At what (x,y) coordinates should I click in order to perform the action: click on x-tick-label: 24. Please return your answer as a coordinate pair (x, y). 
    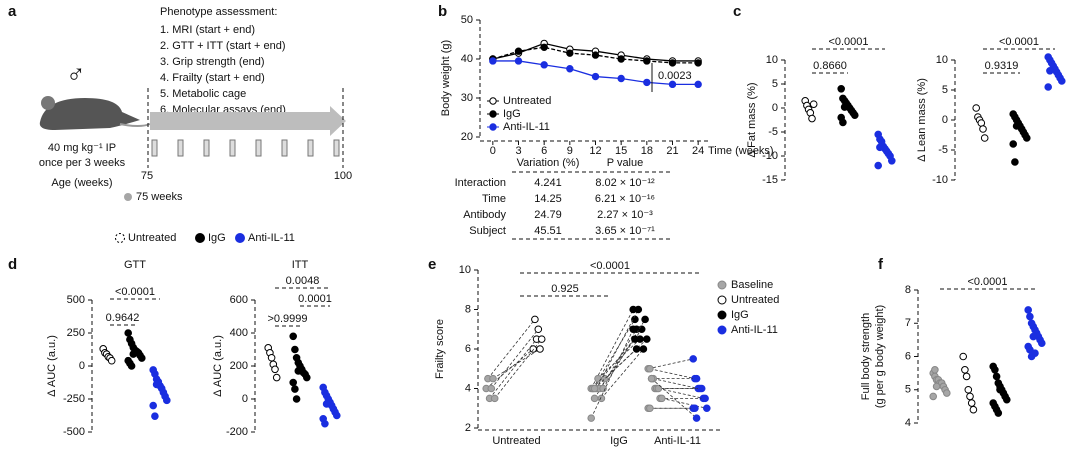
    Looking at the image, I should click on (698, 151).